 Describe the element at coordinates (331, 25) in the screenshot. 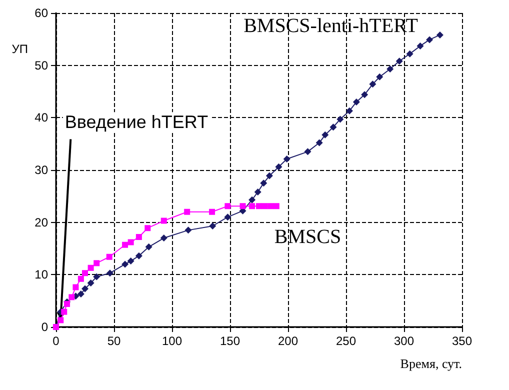

I see `series-label: BMSCS-lenti-hTERT` at that location.